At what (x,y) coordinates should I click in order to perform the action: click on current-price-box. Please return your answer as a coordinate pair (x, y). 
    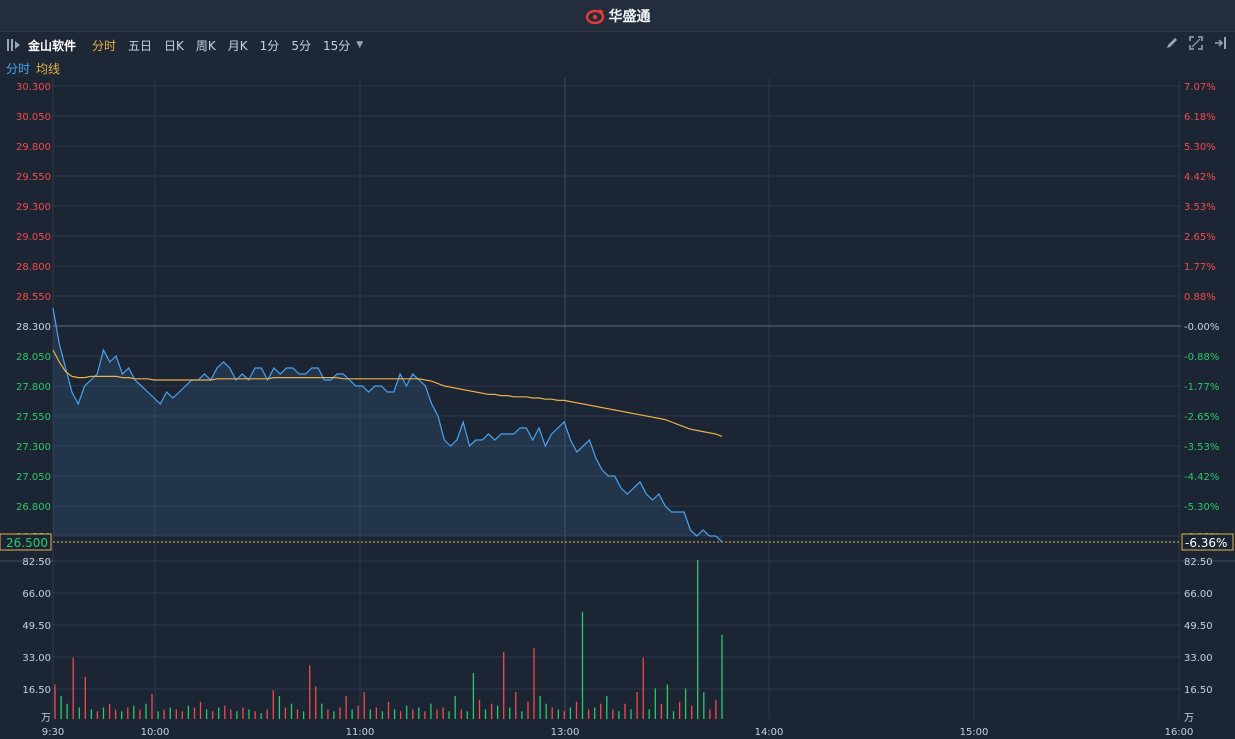
    Looking at the image, I should click on (26, 542).